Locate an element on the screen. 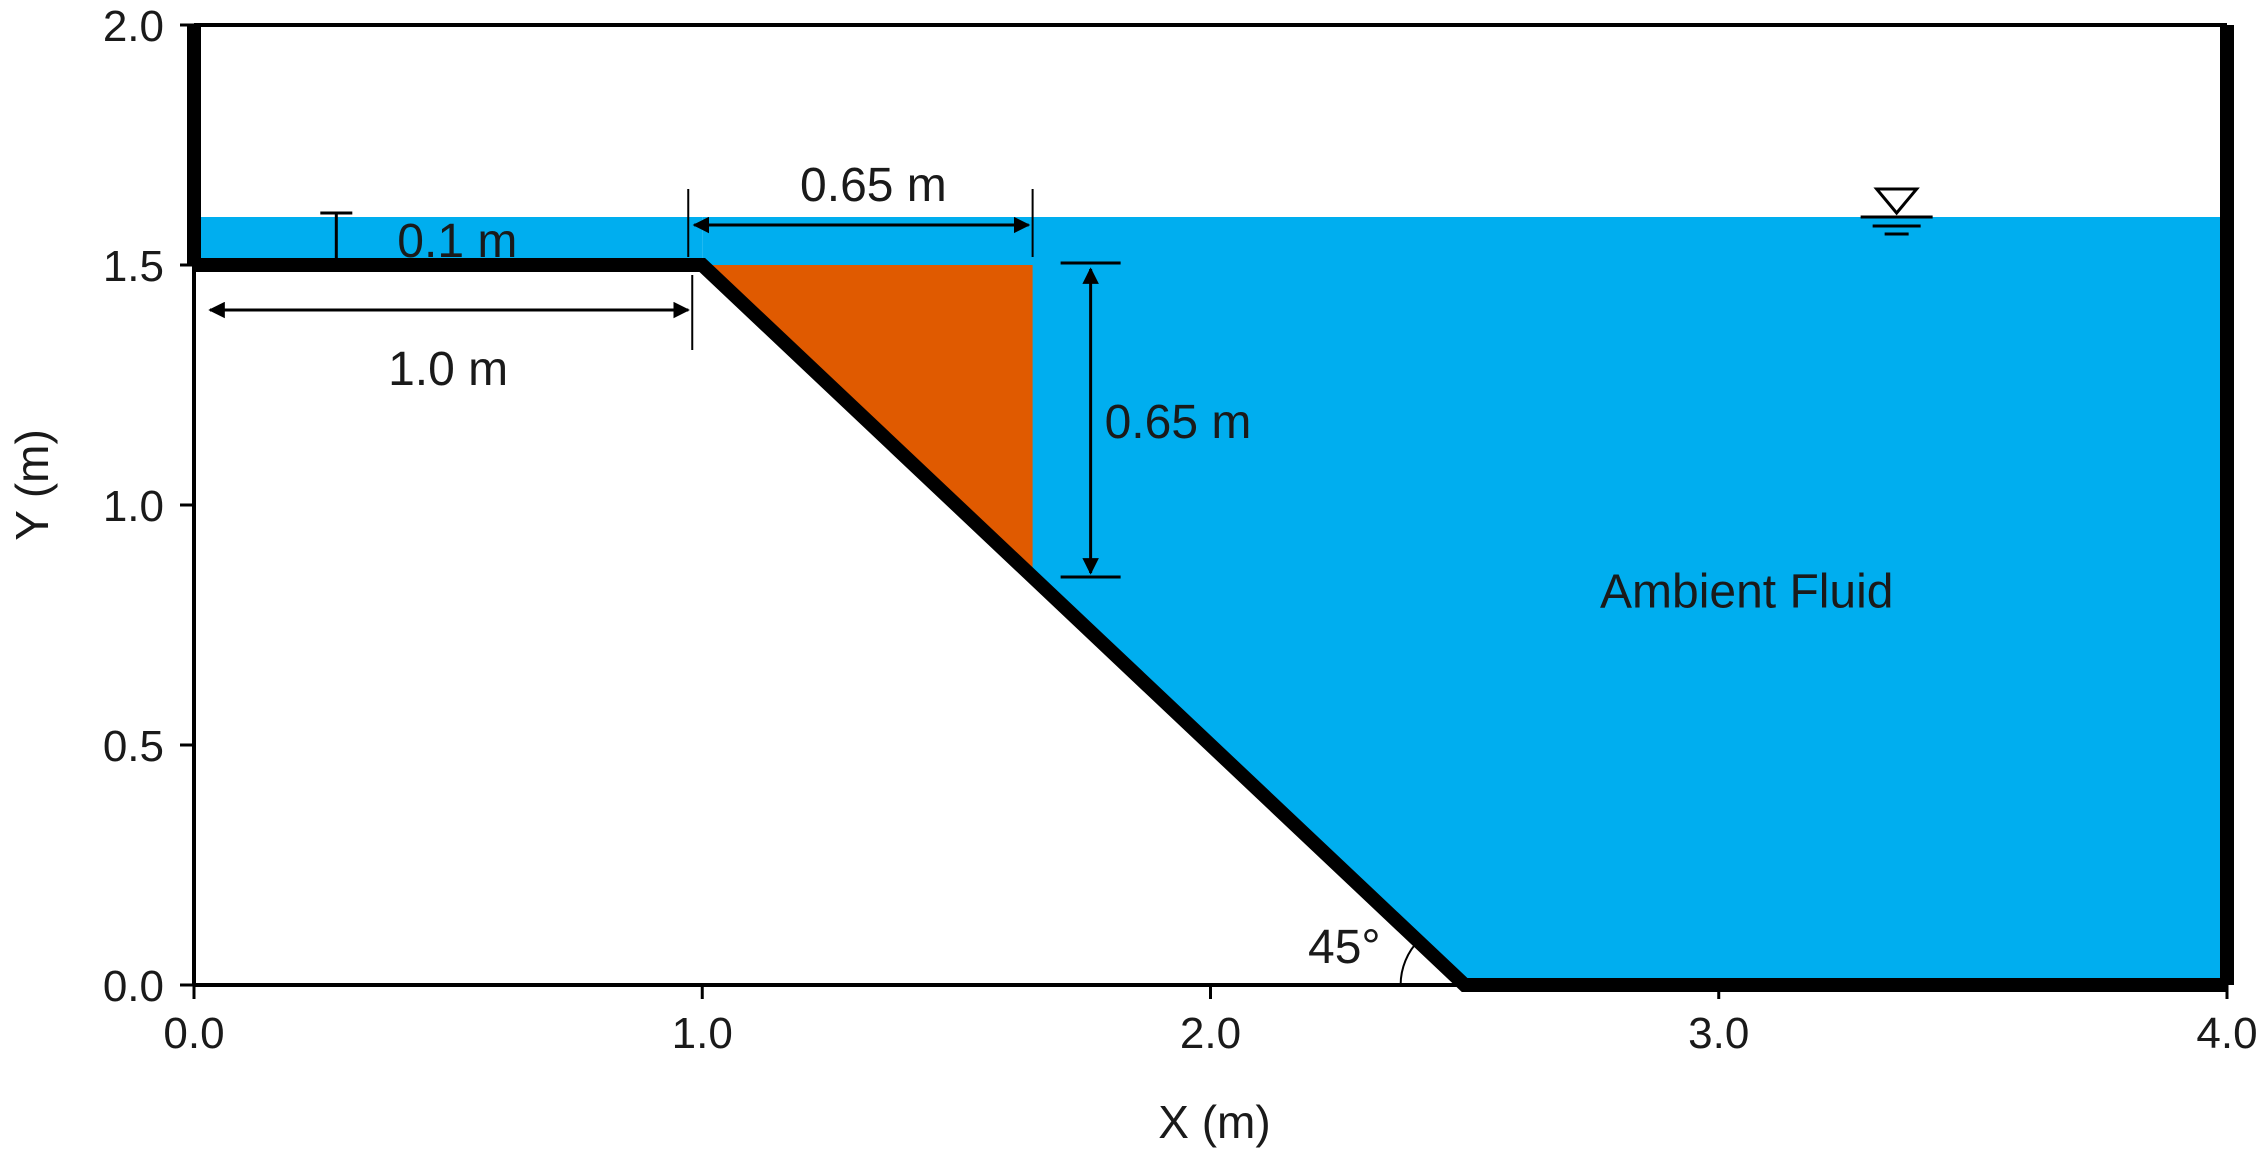 The width and height of the screenshot is (2262, 1163). x-tick-label-1: 1.0 is located at coordinates (702, 1033).